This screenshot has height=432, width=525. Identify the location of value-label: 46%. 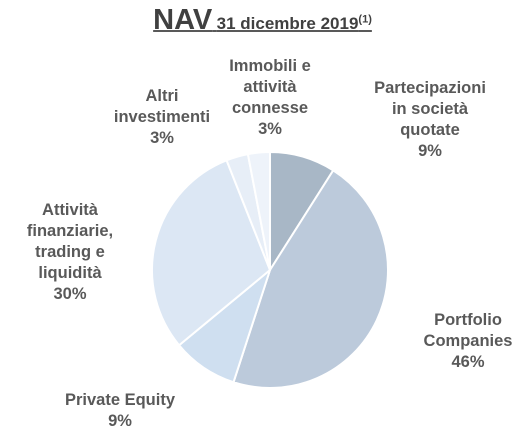
(468, 362).